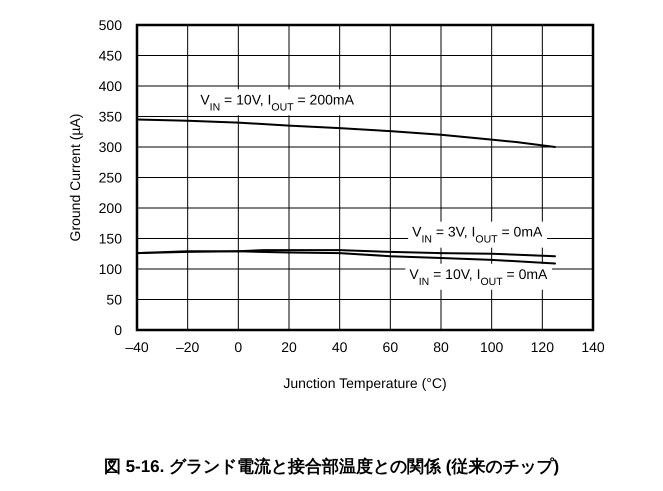 This screenshot has height=491, width=663. I want to click on y-axis-title: Ground Current (µA), so click(75, 178).